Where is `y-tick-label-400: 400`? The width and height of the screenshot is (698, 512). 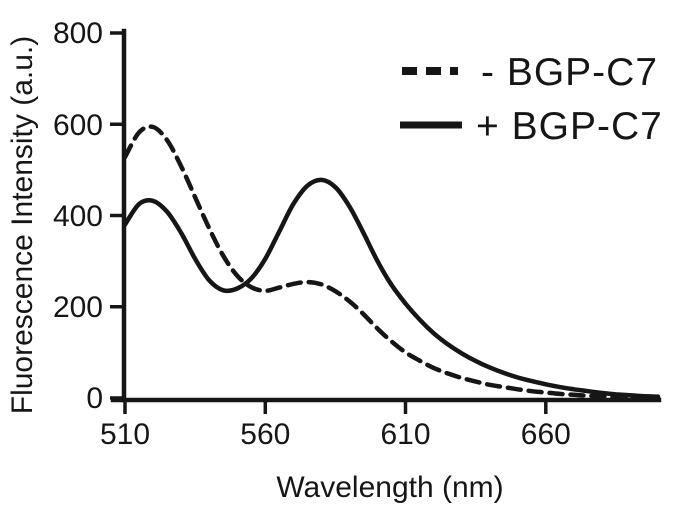 y-tick-label-400: 400 is located at coordinates (78, 216).